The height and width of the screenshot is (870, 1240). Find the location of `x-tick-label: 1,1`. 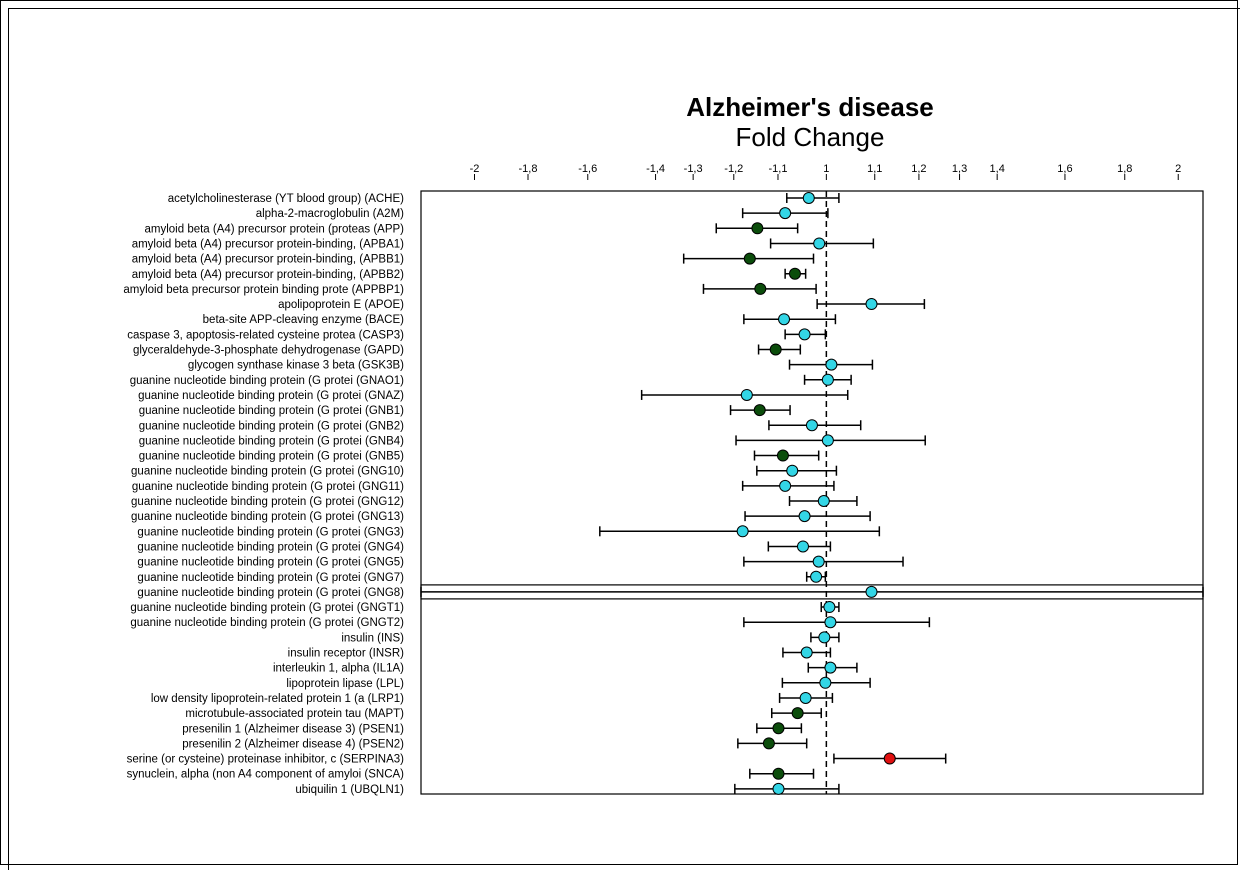

x-tick-label: 1,1 is located at coordinates (874, 169).